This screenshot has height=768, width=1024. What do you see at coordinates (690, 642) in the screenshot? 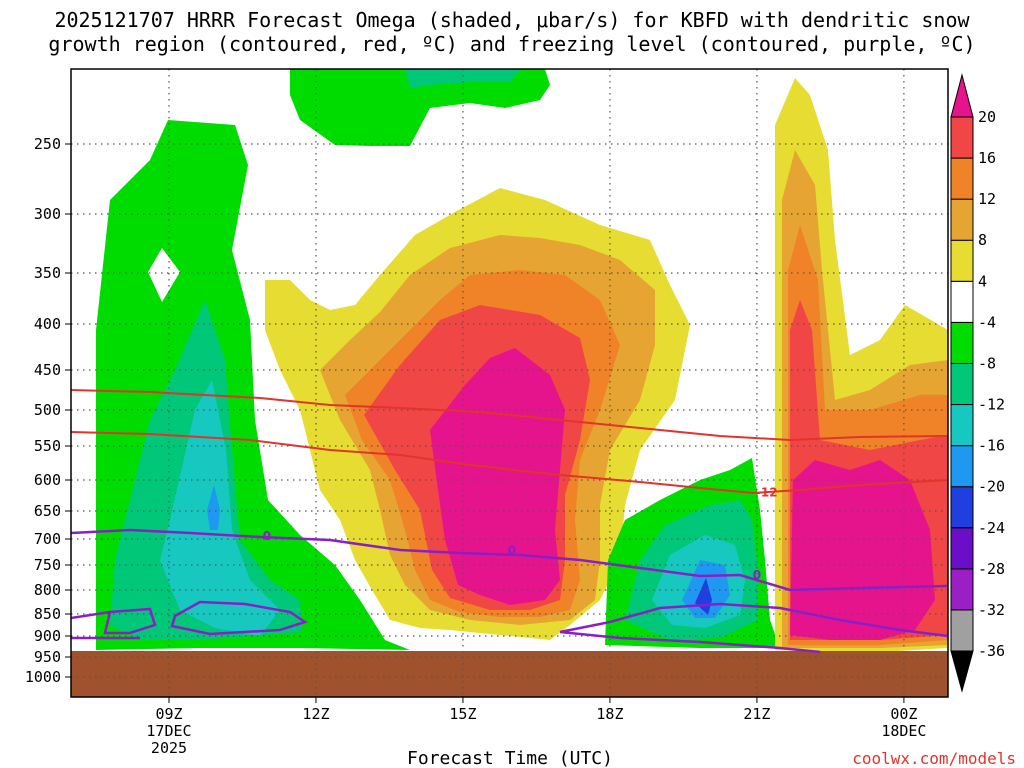
I see `freezing-level-contour-bottom-right` at bounding box center [690, 642].